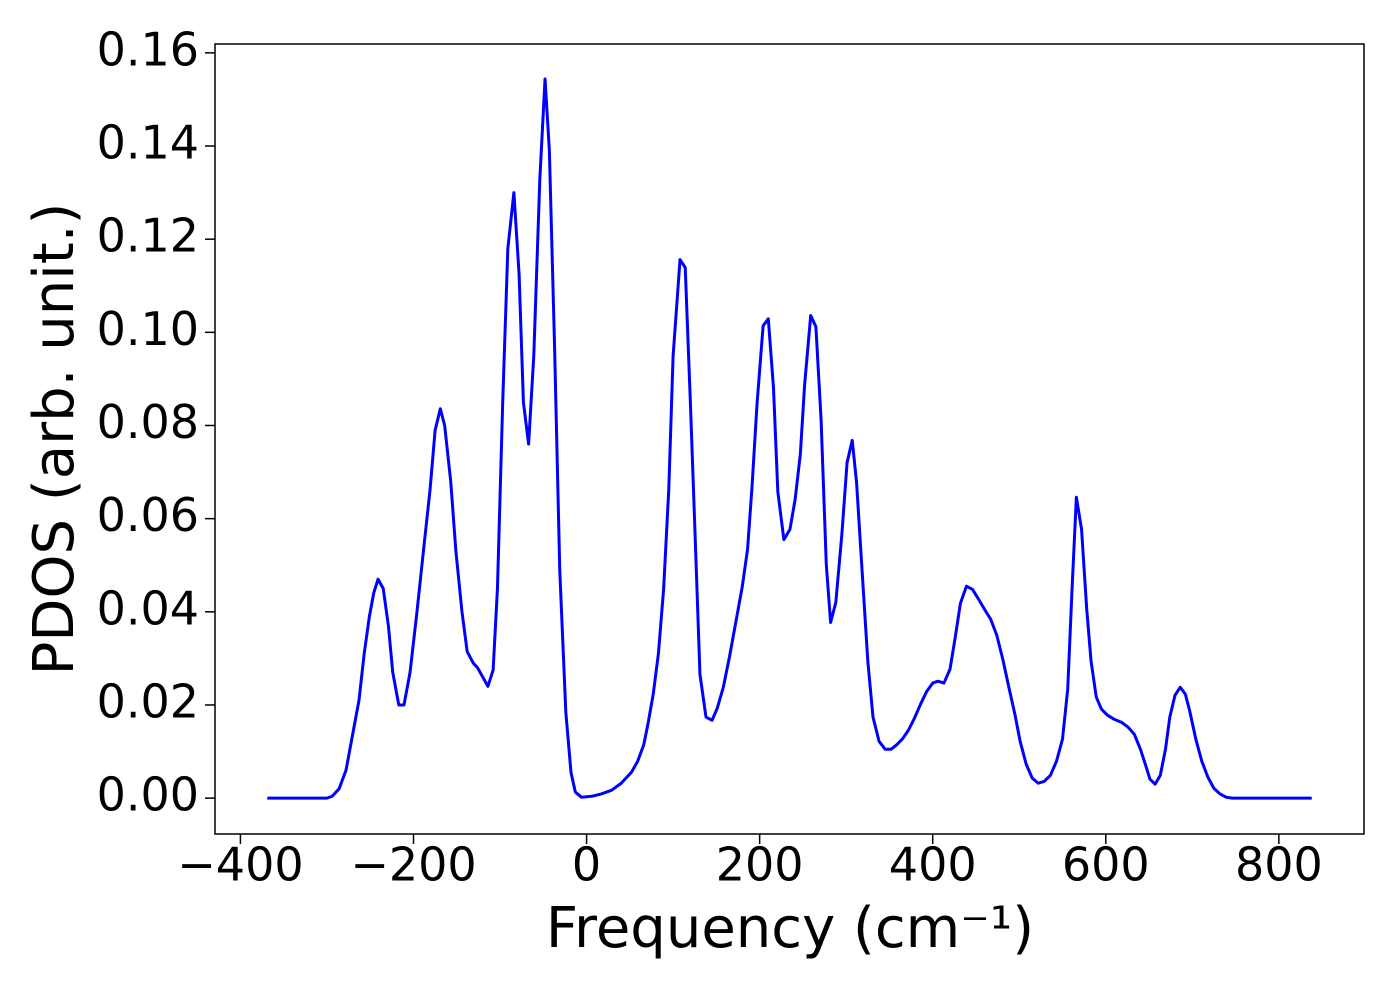 This screenshot has height=1000, width=1400. Describe the element at coordinates (148, 329) in the screenshot. I see `y-tick-label: 0.10` at that location.